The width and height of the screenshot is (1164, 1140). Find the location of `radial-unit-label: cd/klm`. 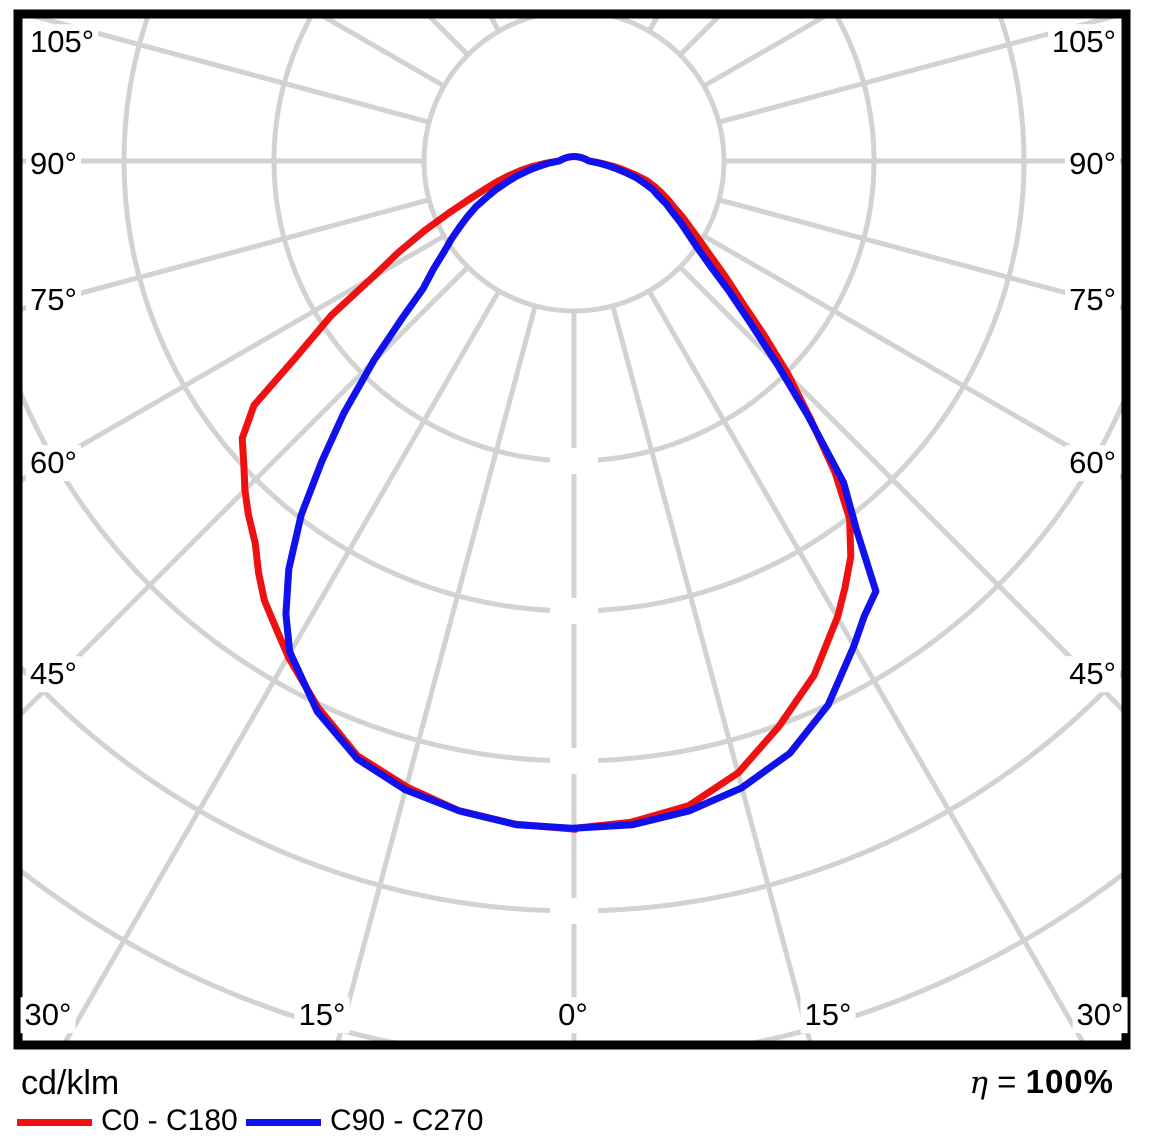

radial-unit-label: cd/klm is located at coordinates (70, 1083).